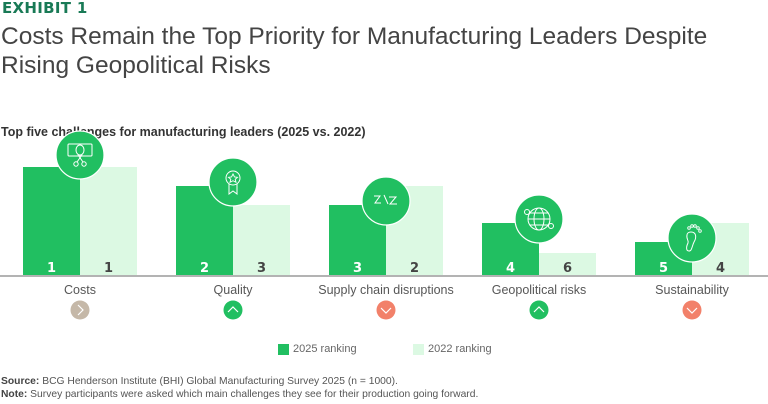 Image resolution: width=768 pixels, height=404 pixels. What do you see at coordinates (691, 241) in the screenshot?
I see `foot` at bounding box center [691, 241].